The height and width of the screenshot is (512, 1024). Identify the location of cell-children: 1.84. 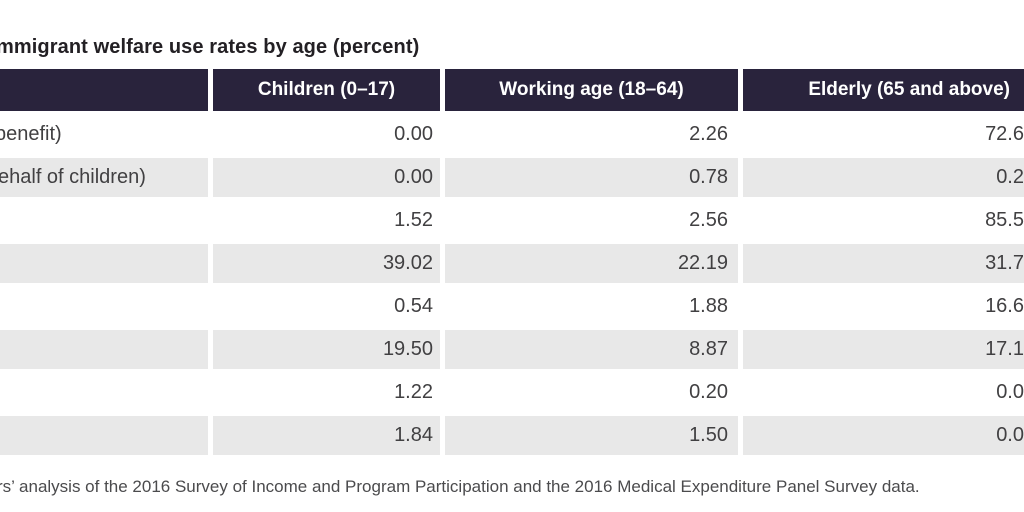
(326, 435).